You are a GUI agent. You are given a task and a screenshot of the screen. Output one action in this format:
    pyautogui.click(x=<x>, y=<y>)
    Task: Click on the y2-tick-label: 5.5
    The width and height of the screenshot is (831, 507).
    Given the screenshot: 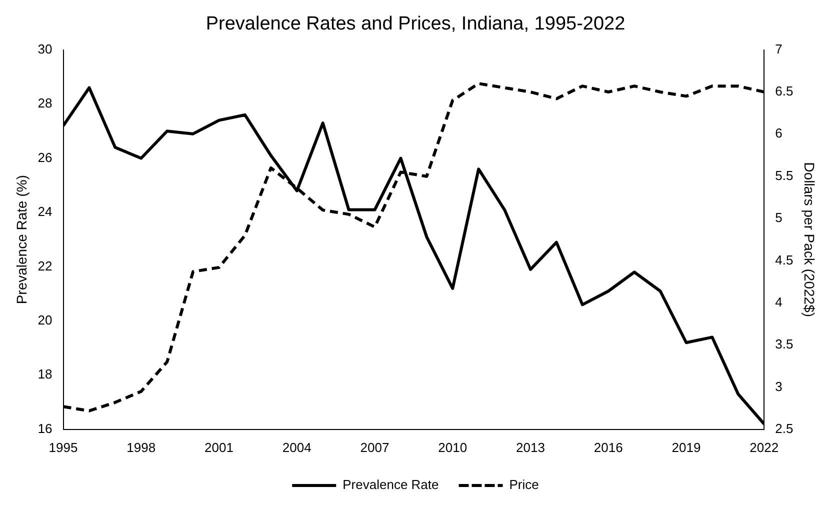 What is the action you would take?
    pyautogui.click(x=784, y=175)
    